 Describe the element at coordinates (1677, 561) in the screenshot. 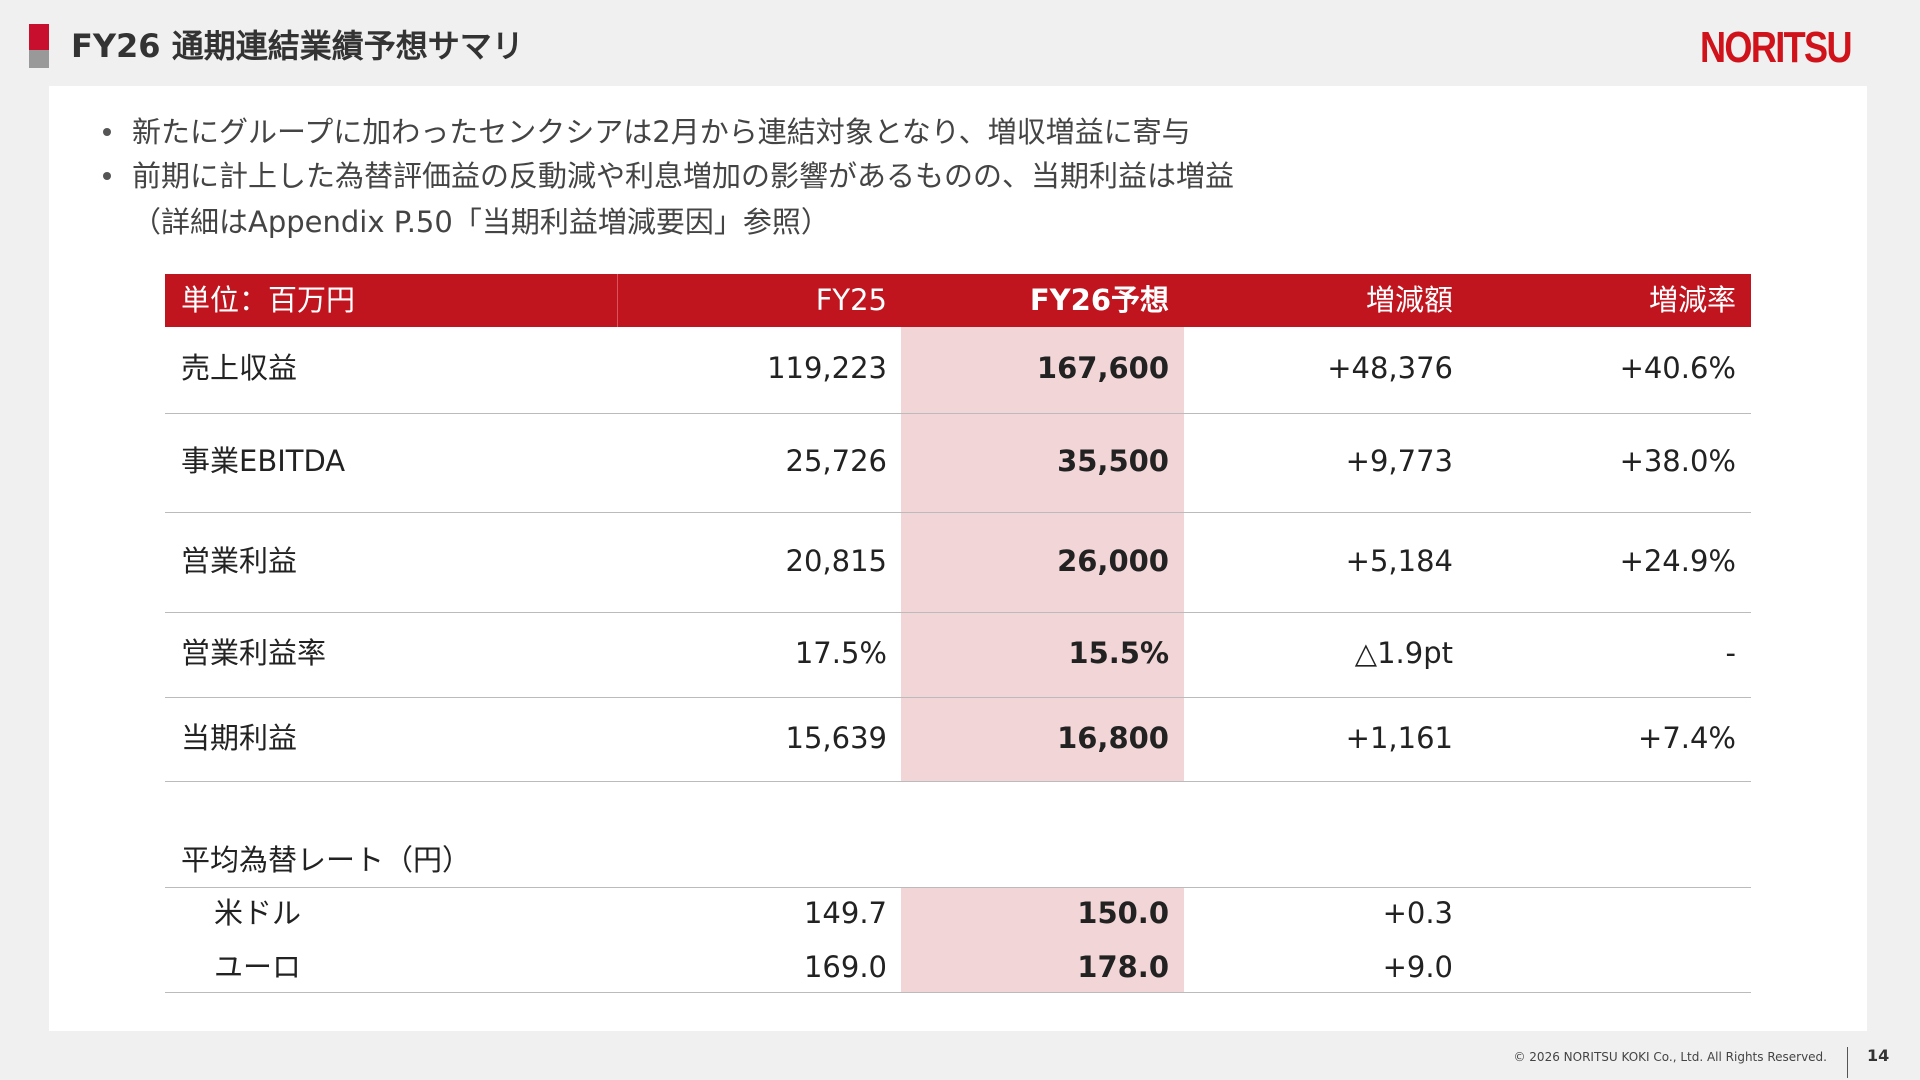

I see `table-cell: +24.9%` at that location.